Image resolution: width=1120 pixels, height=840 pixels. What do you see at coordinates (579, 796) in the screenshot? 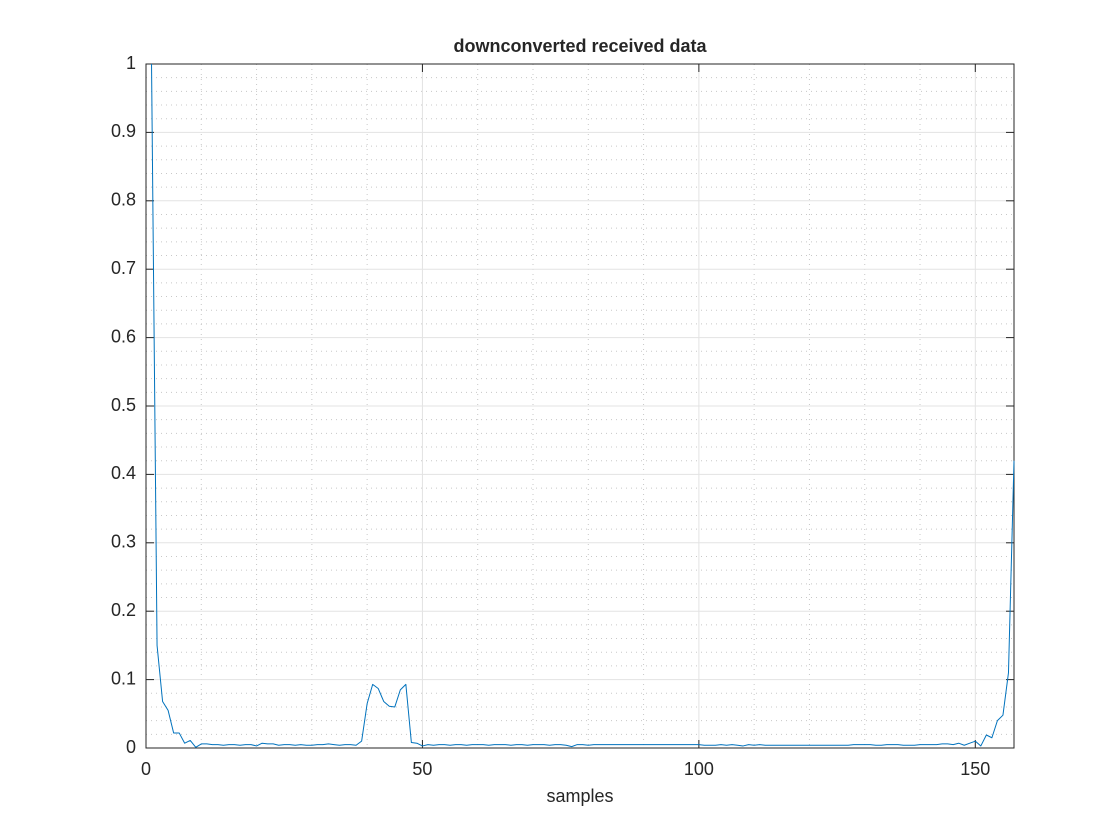
I see `x-axis-label: samples` at bounding box center [579, 796].